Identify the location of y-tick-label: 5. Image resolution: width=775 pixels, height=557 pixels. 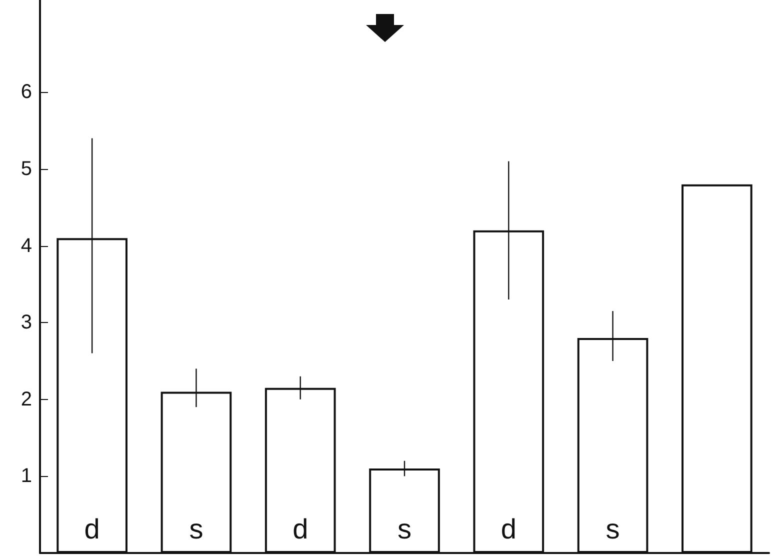
(26, 169).